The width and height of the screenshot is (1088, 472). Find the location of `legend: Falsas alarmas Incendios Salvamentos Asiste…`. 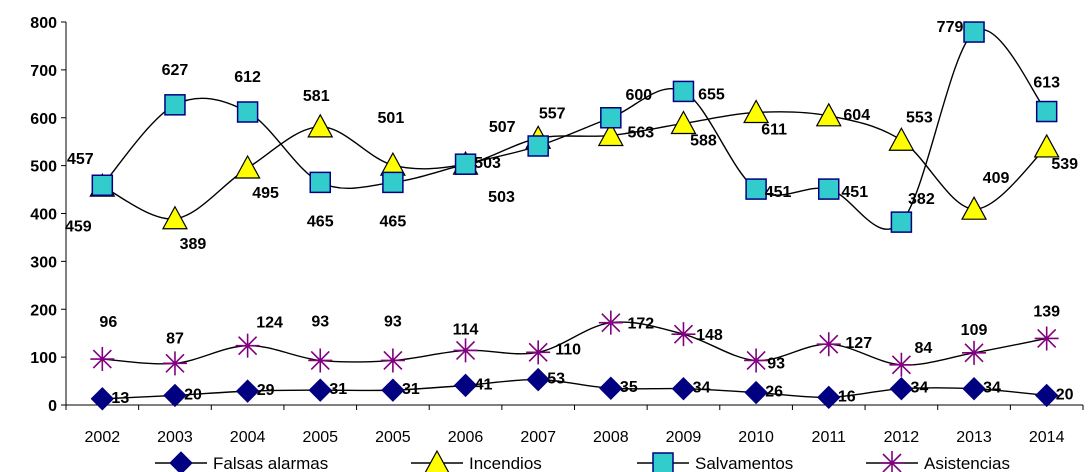

legend: Falsas alarmas Incendios Salvamentos Asiste… is located at coordinates (582, 460).